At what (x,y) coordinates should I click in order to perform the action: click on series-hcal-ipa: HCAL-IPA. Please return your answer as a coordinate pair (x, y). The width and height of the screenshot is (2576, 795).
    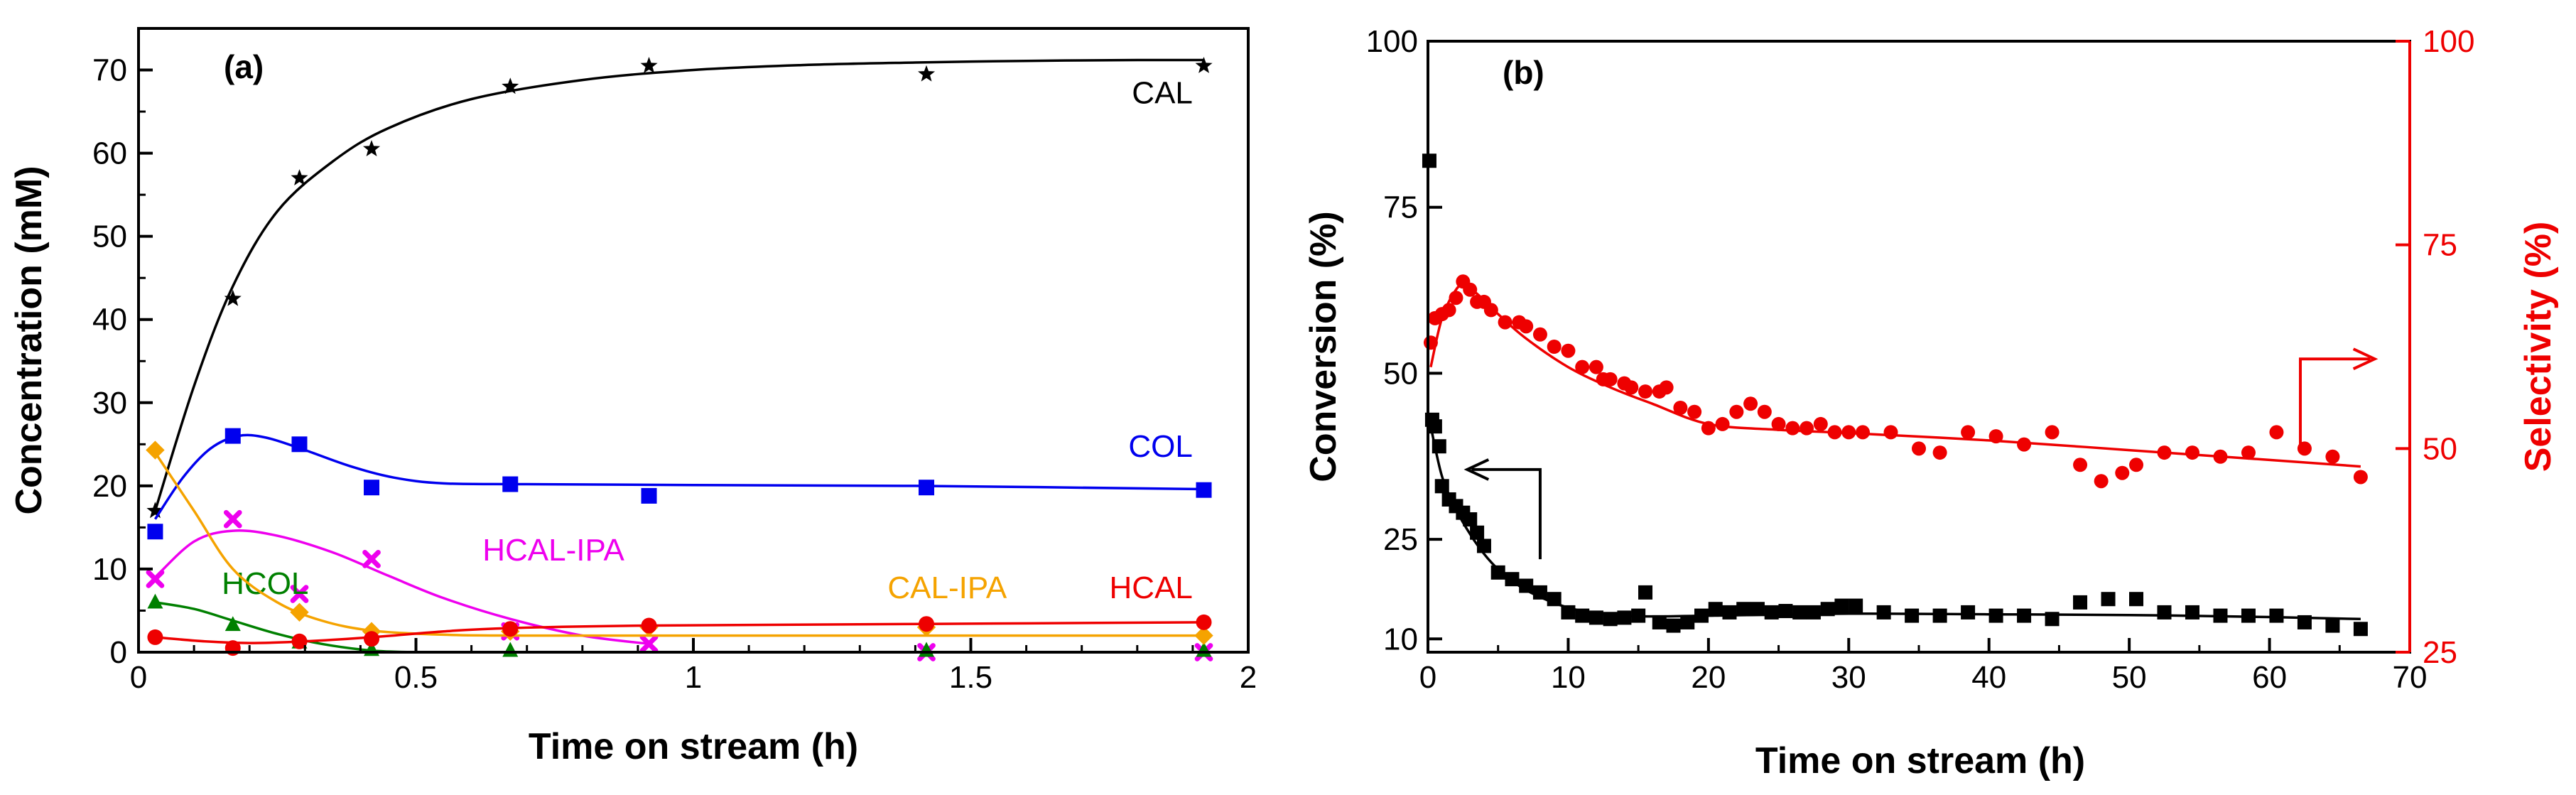
    Looking at the image, I should click on (679, 585).